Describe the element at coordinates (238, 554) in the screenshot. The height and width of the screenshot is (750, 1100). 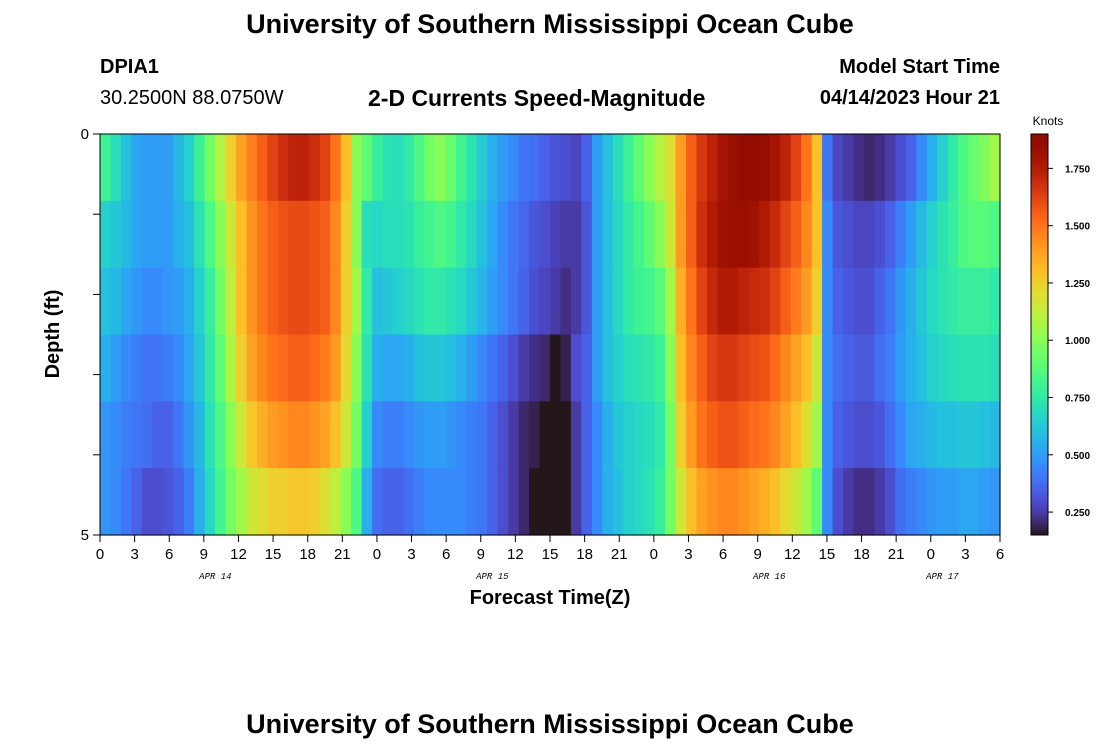
I see `x-tick-label: 12` at that location.